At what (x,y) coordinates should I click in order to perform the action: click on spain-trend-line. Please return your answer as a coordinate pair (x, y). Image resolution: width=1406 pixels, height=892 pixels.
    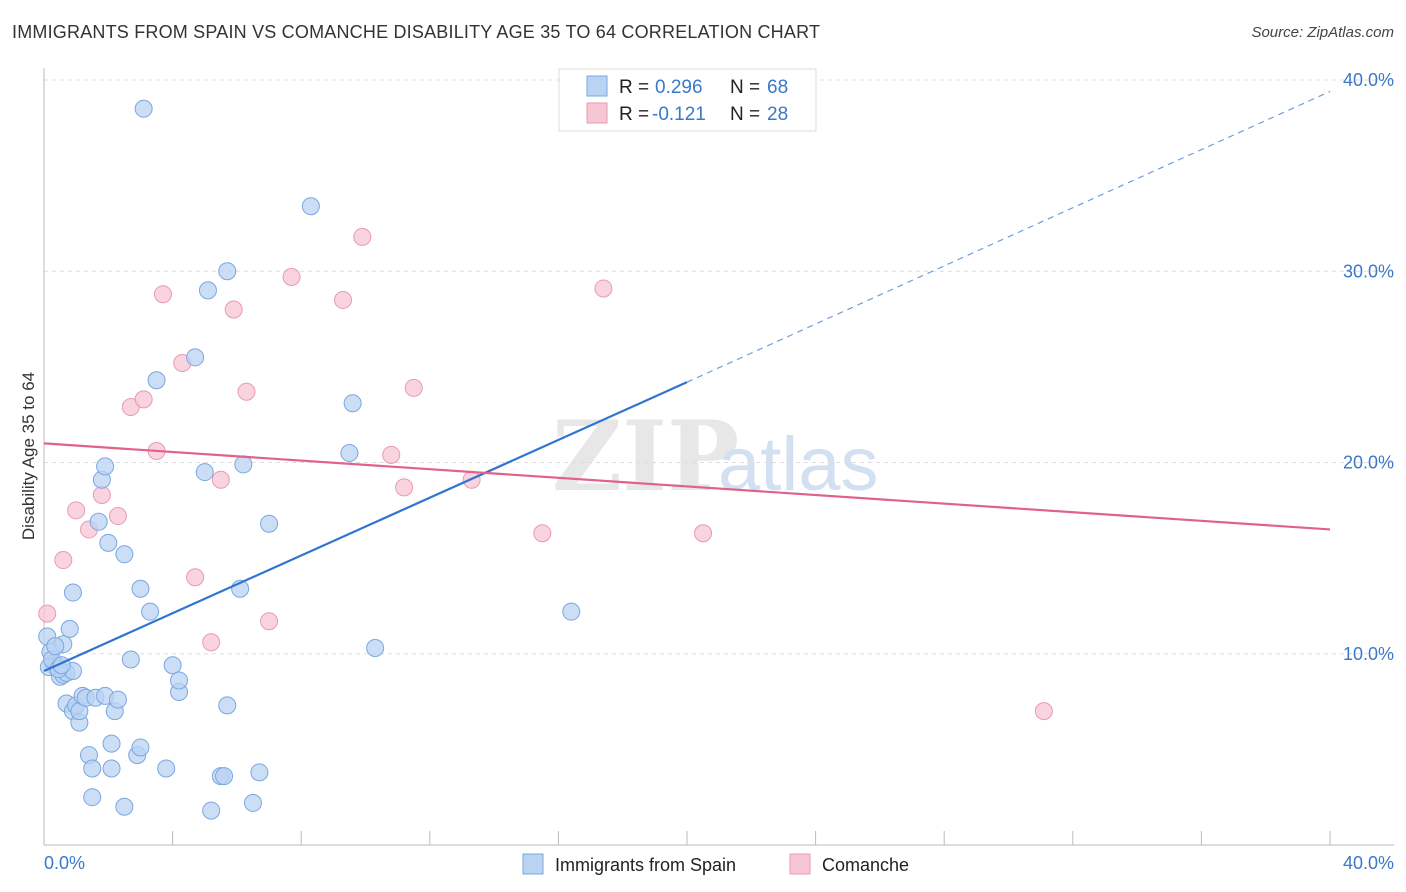
    Looking at the image, I should click on (365, 526).